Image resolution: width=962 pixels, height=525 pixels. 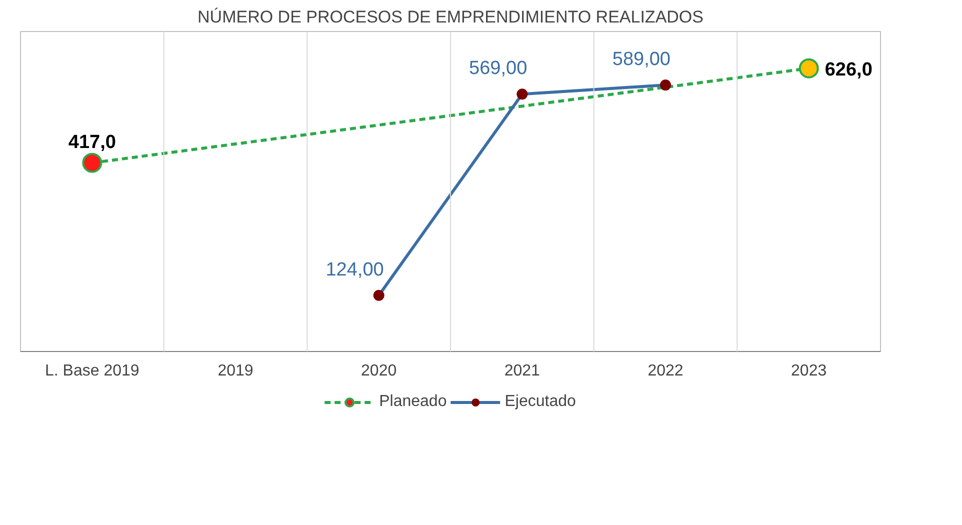 I want to click on data-label: 417,0, so click(x=92, y=142).